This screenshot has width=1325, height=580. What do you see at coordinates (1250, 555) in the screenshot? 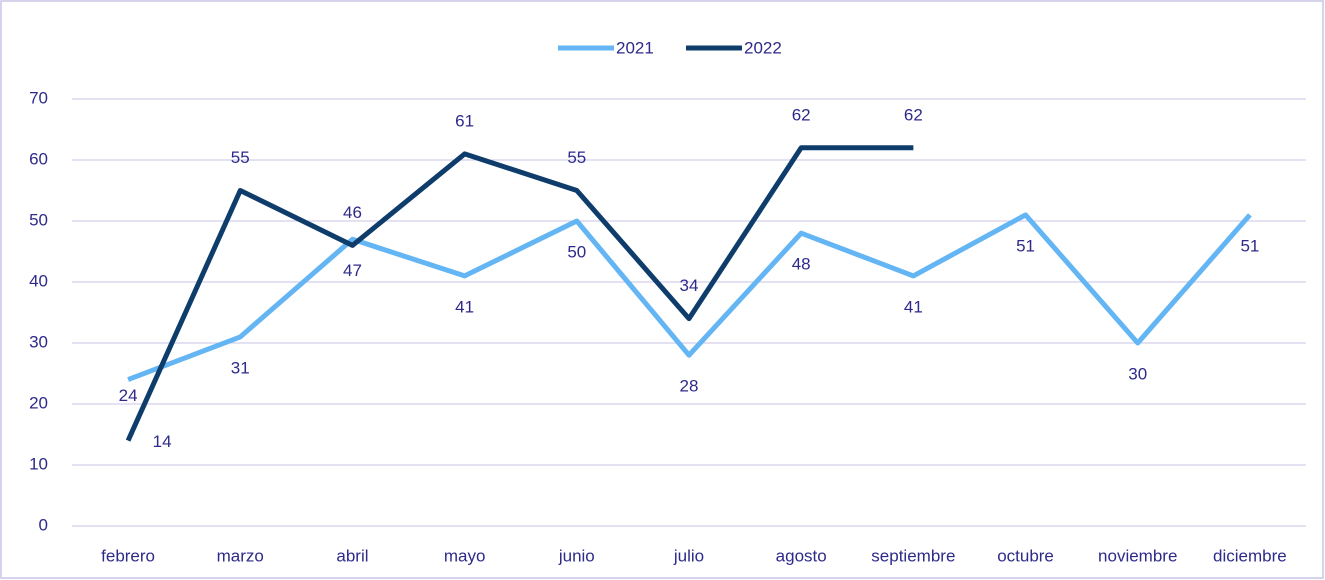
I see `x-tick-label: diciembre` at bounding box center [1250, 555].